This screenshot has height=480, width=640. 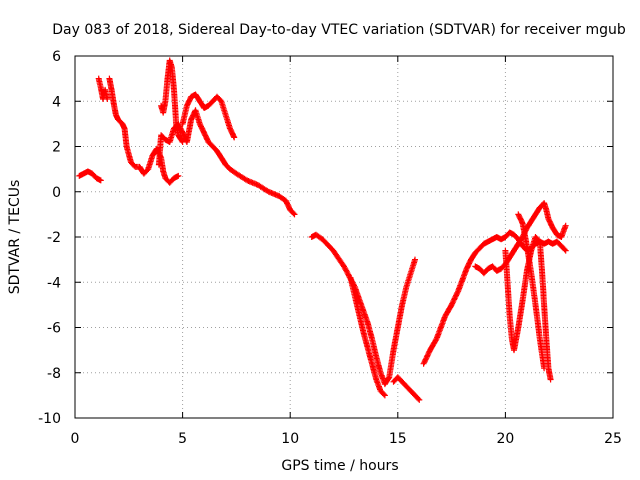 I want to click on x-tick-labels: 0 5 10 15 20 25, so click(x=346, y=439).